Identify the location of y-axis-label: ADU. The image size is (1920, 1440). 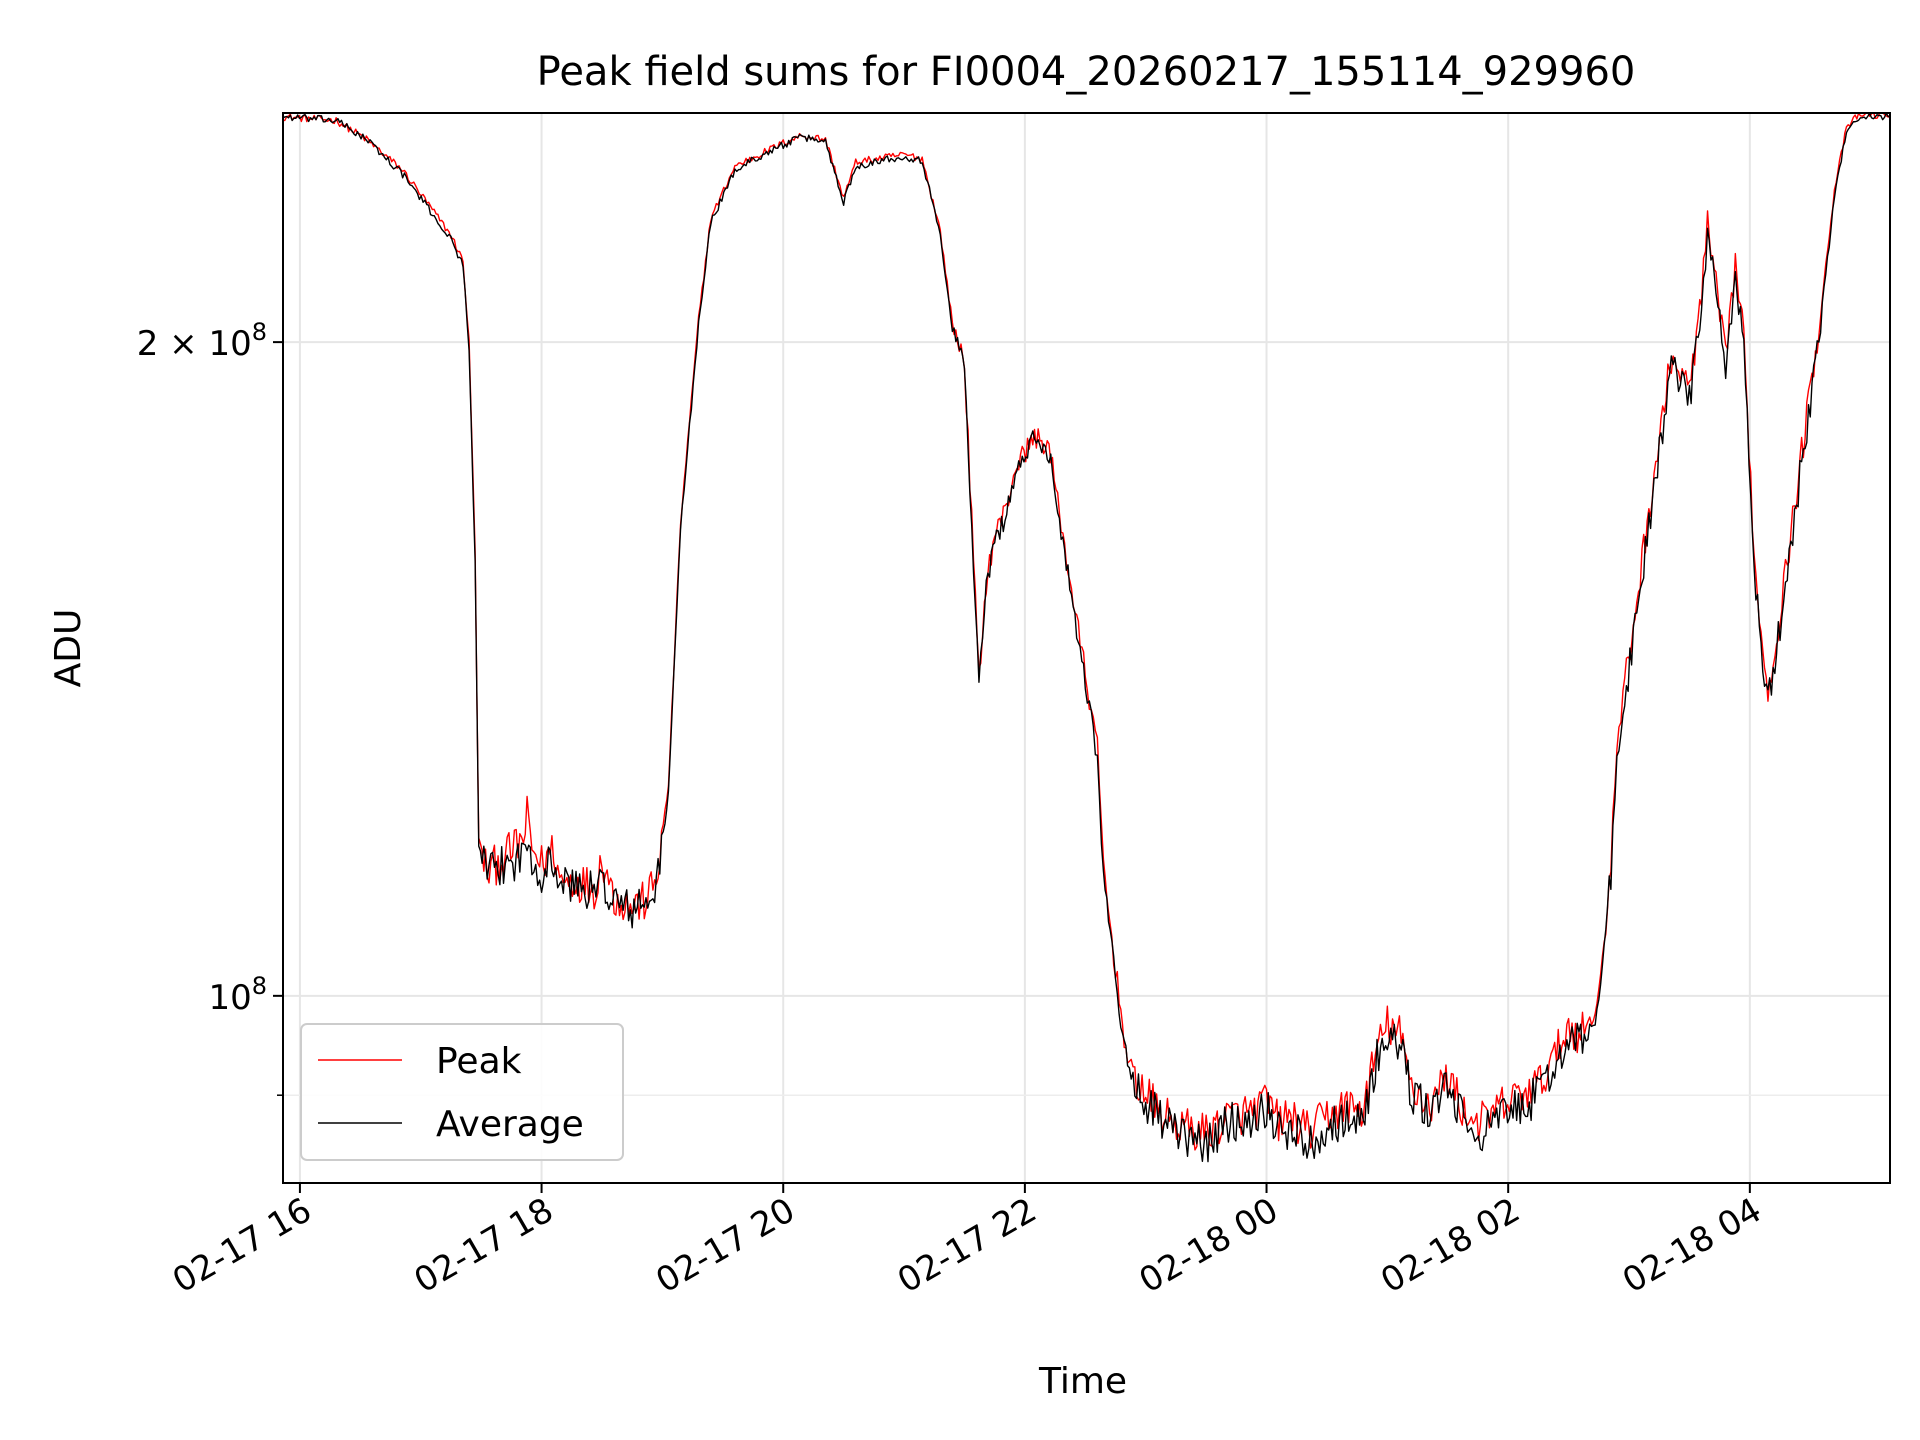
(68, 648).